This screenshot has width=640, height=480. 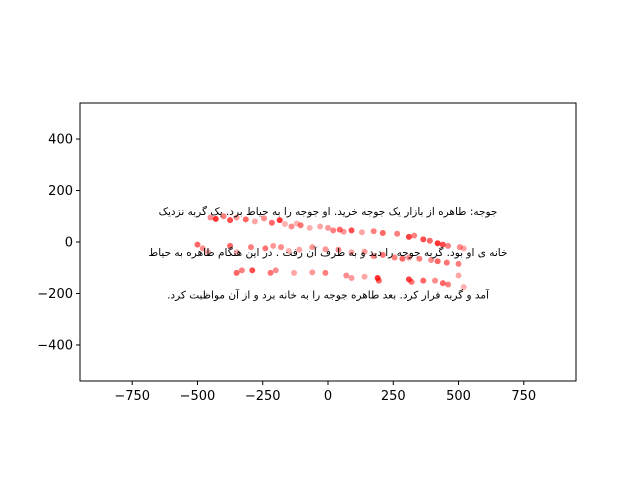 I want to click on points-layer, so click(x=330, y=252).